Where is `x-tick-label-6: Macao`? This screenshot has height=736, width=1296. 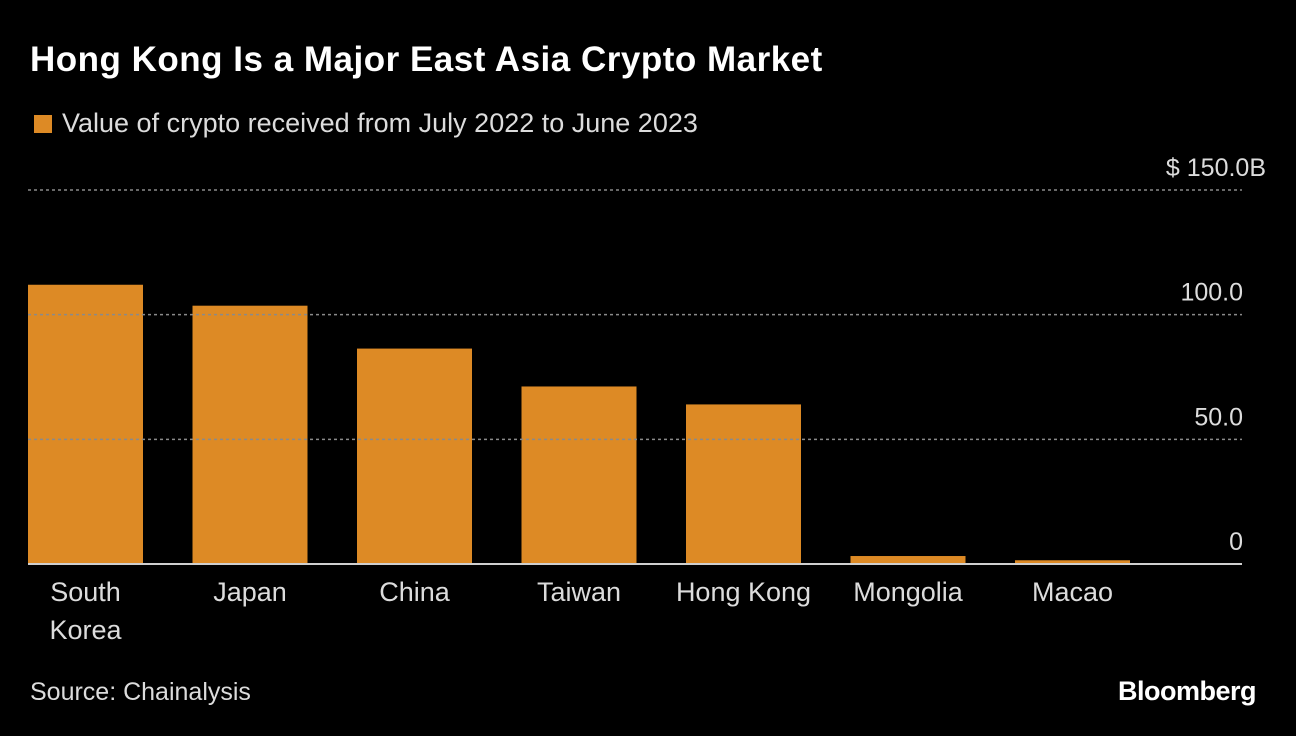
x-tick-label-6: Macao is located at coordinates (1072, 592).